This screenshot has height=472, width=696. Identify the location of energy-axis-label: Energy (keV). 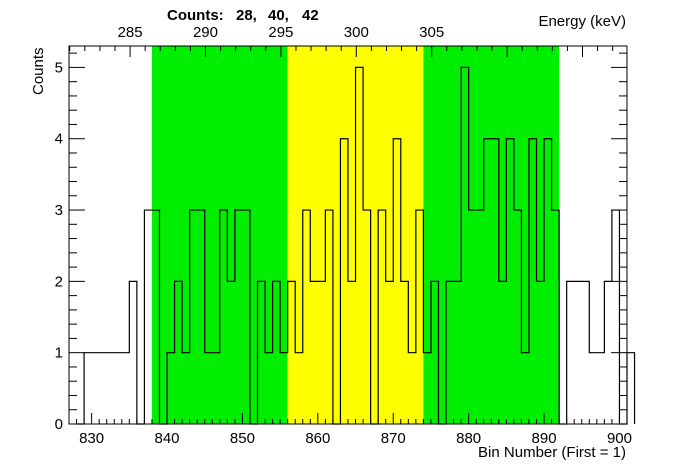
(582, 21).